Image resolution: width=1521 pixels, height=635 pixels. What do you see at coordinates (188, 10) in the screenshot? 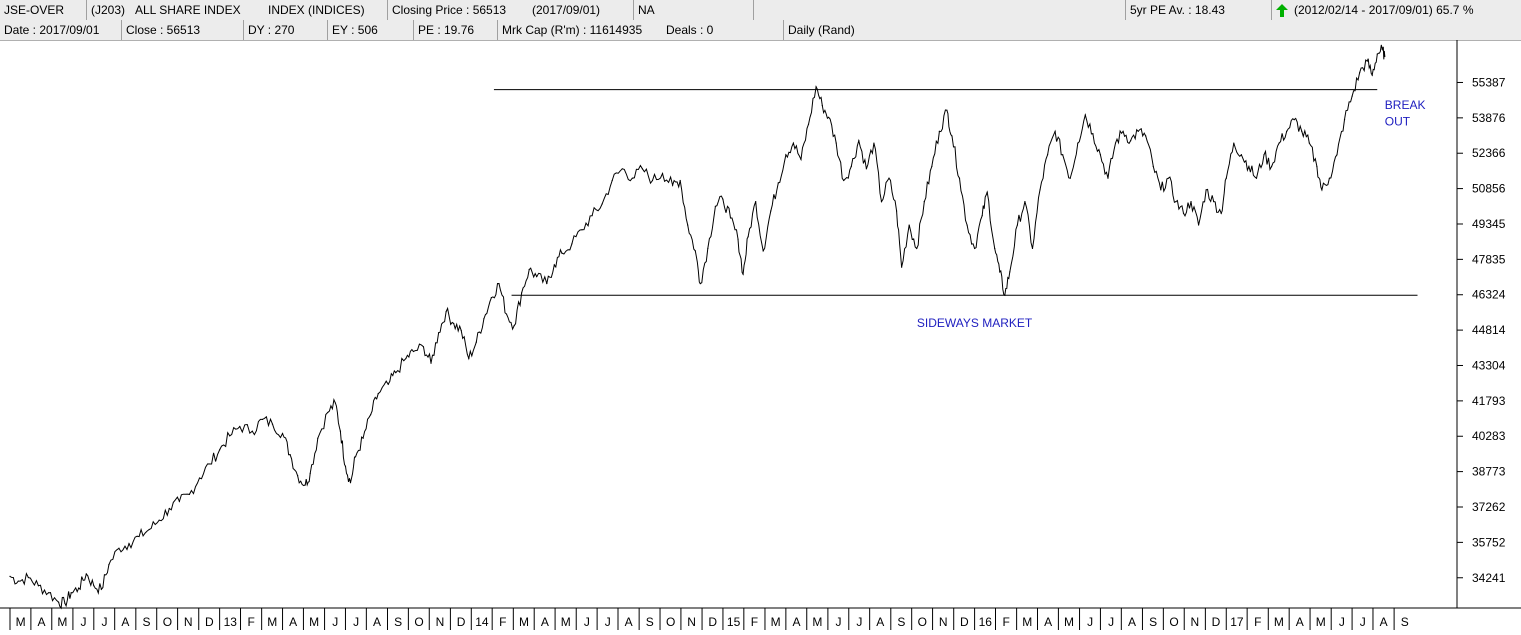
I see `share-name-cell: ALL SHARE INDEX` at bounding box center [188, 10].